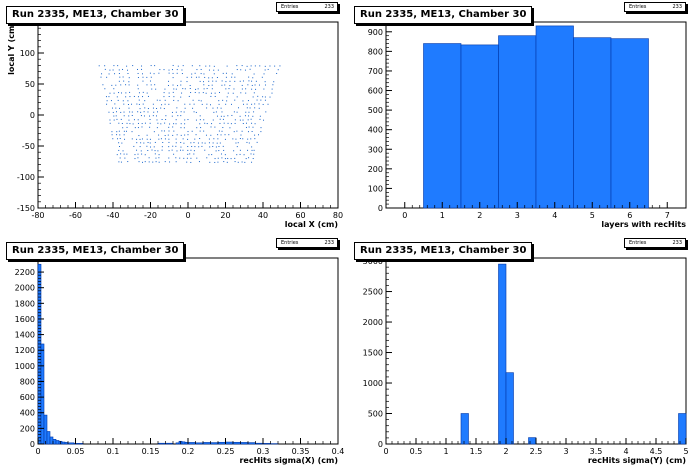 The image size is (696, 472). What do you see at coordinates (26, 208) in the screenshot?
I see `y-tick-label: -150` at bounding box center [26, 208].